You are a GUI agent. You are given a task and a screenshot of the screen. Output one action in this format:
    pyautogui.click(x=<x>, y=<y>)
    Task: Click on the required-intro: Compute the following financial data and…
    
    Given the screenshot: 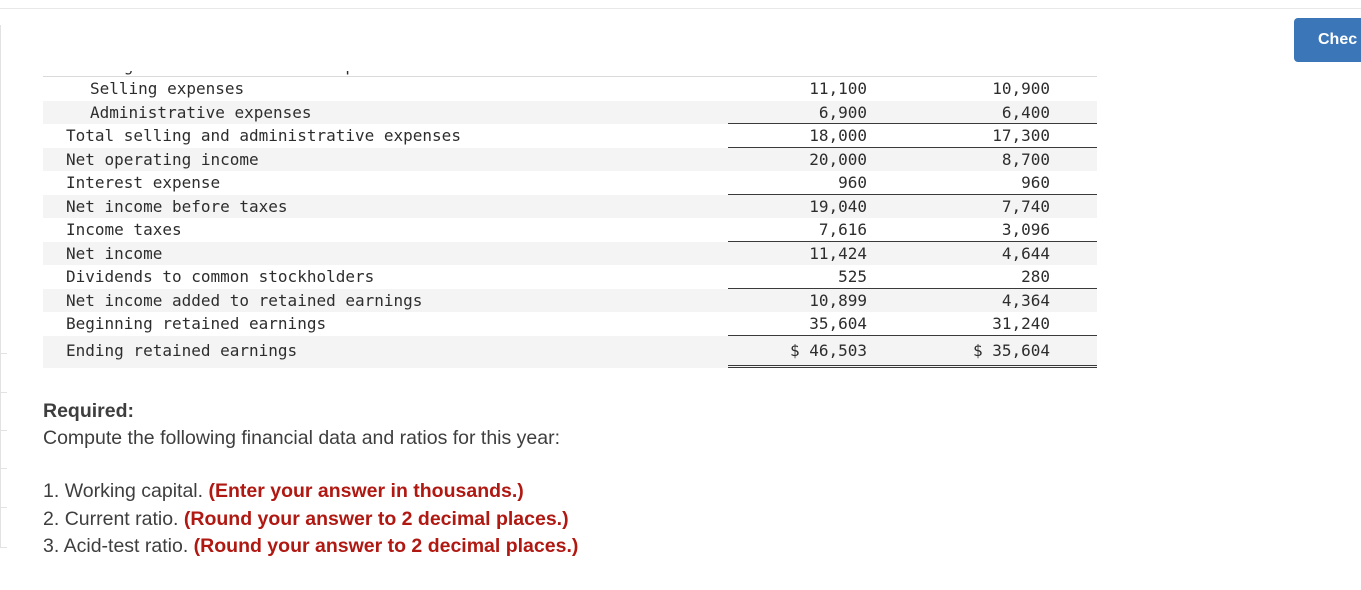 What is the action you would take?
    pyautogui.click(x=302, y=438)
    